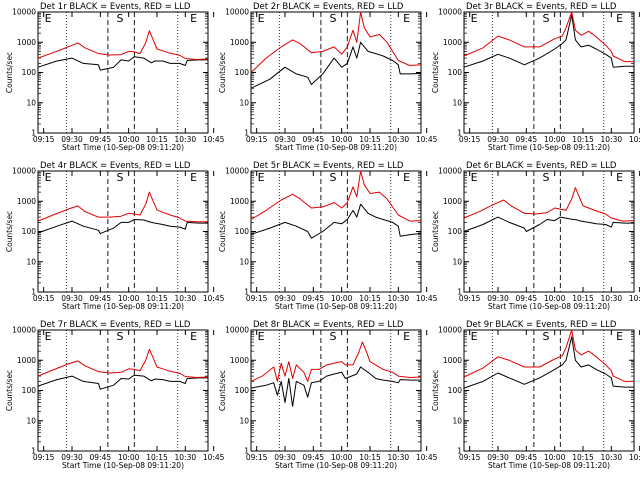 This screenshot has width=640, height=480. What do you see at coordinates (541, 7) in the screenshot?
I see `panel-title: Det 3r BLACK = Events, RED = LLD` at bounding box center [541, 7].